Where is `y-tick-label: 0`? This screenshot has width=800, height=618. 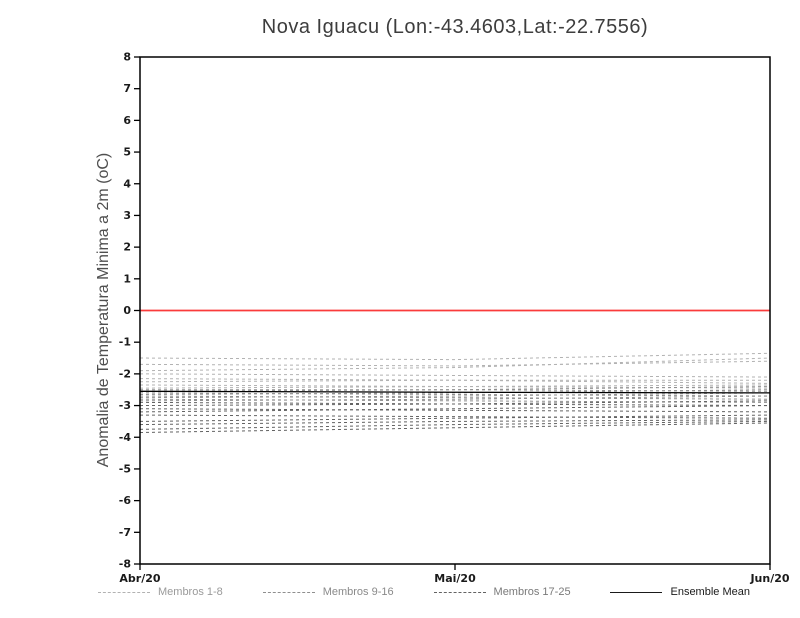 y-tick-label: 0 is located at coordinates (127, 310).